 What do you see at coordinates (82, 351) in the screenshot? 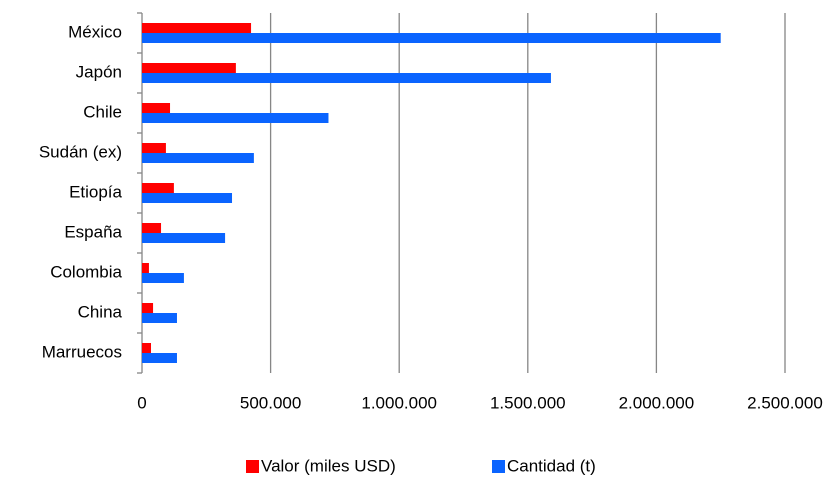
I see `y-tick-label: Marruecos` at bounding box center [82, 351].